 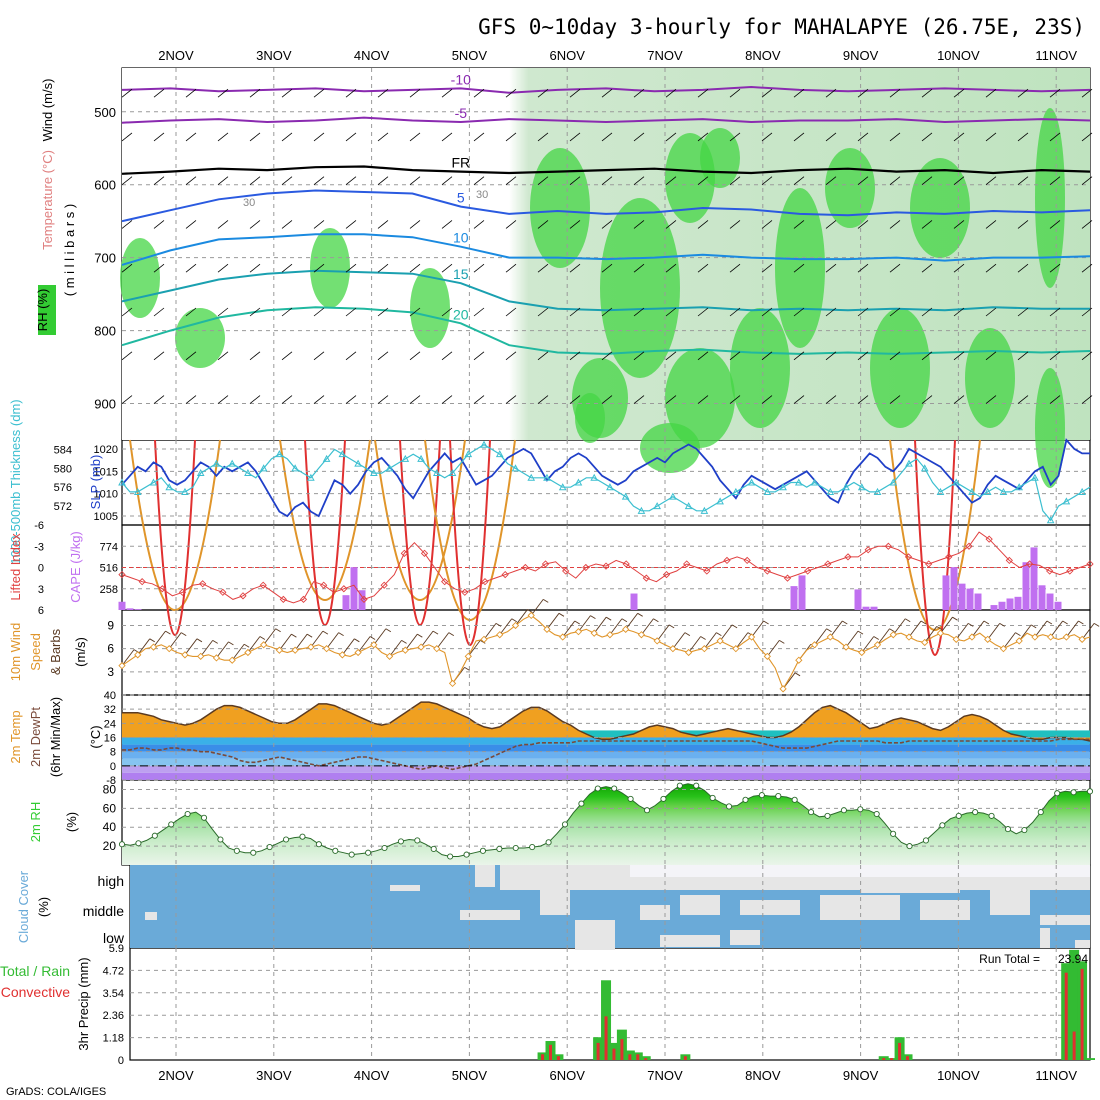 I want to click on precip-tick: 1.18, so click(x=113, y=1039).